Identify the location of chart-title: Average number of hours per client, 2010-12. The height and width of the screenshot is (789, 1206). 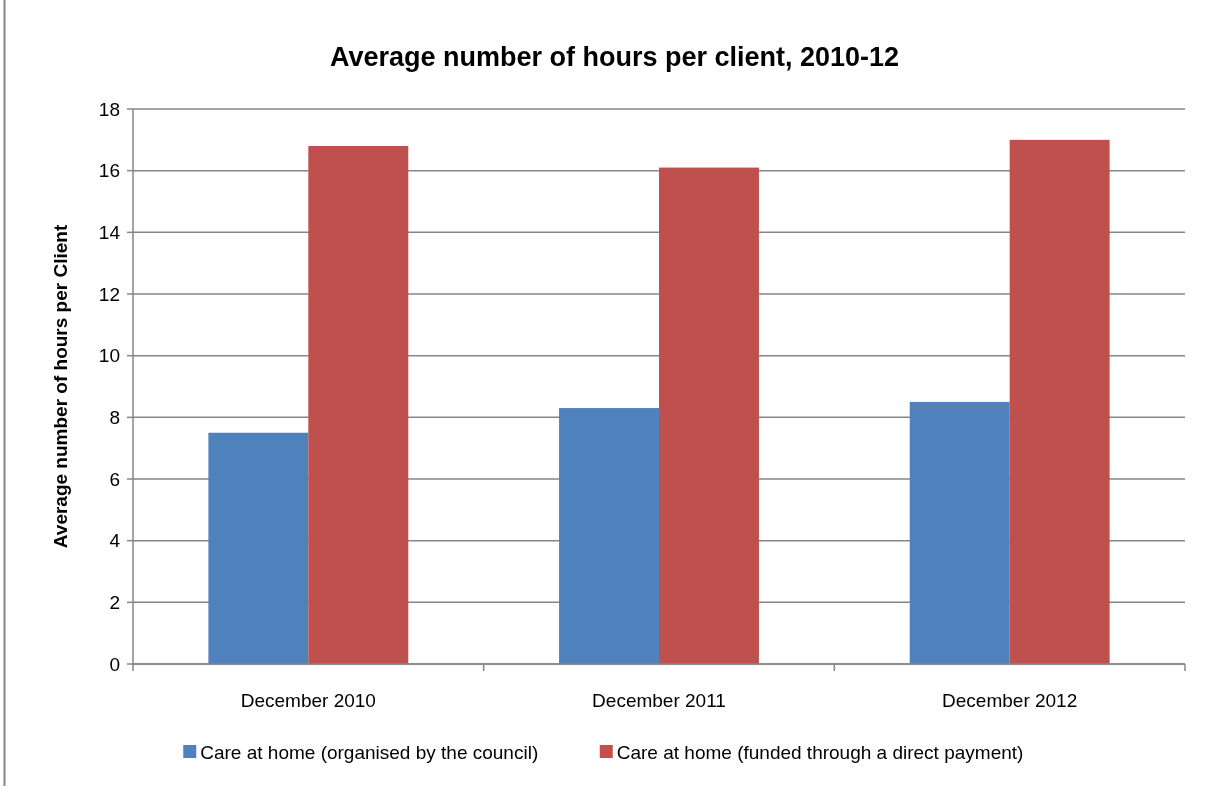
(614, 57).